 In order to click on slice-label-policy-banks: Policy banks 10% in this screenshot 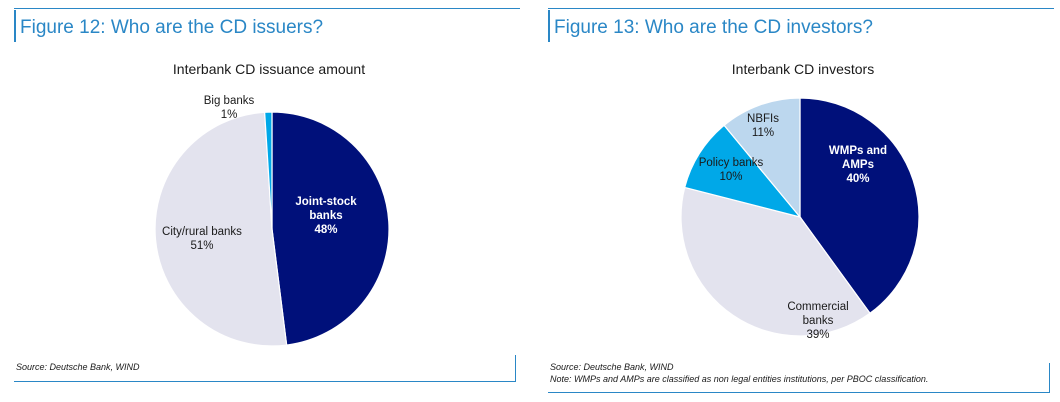, I will do `click(731, 170)`.